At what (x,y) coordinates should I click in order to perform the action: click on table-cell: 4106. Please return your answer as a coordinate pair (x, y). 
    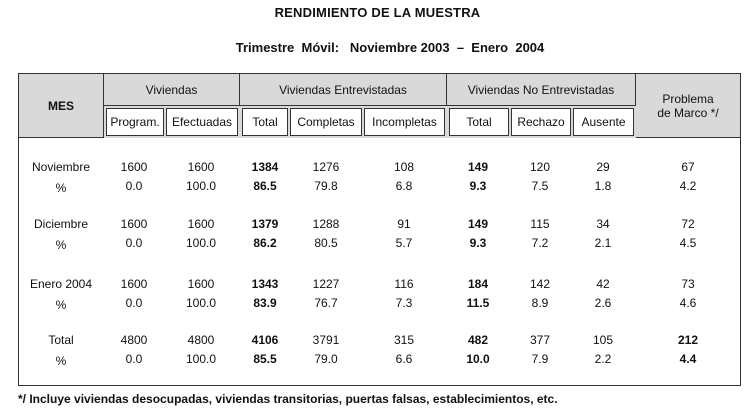
    Looking at the image, I should click on (265, 340).